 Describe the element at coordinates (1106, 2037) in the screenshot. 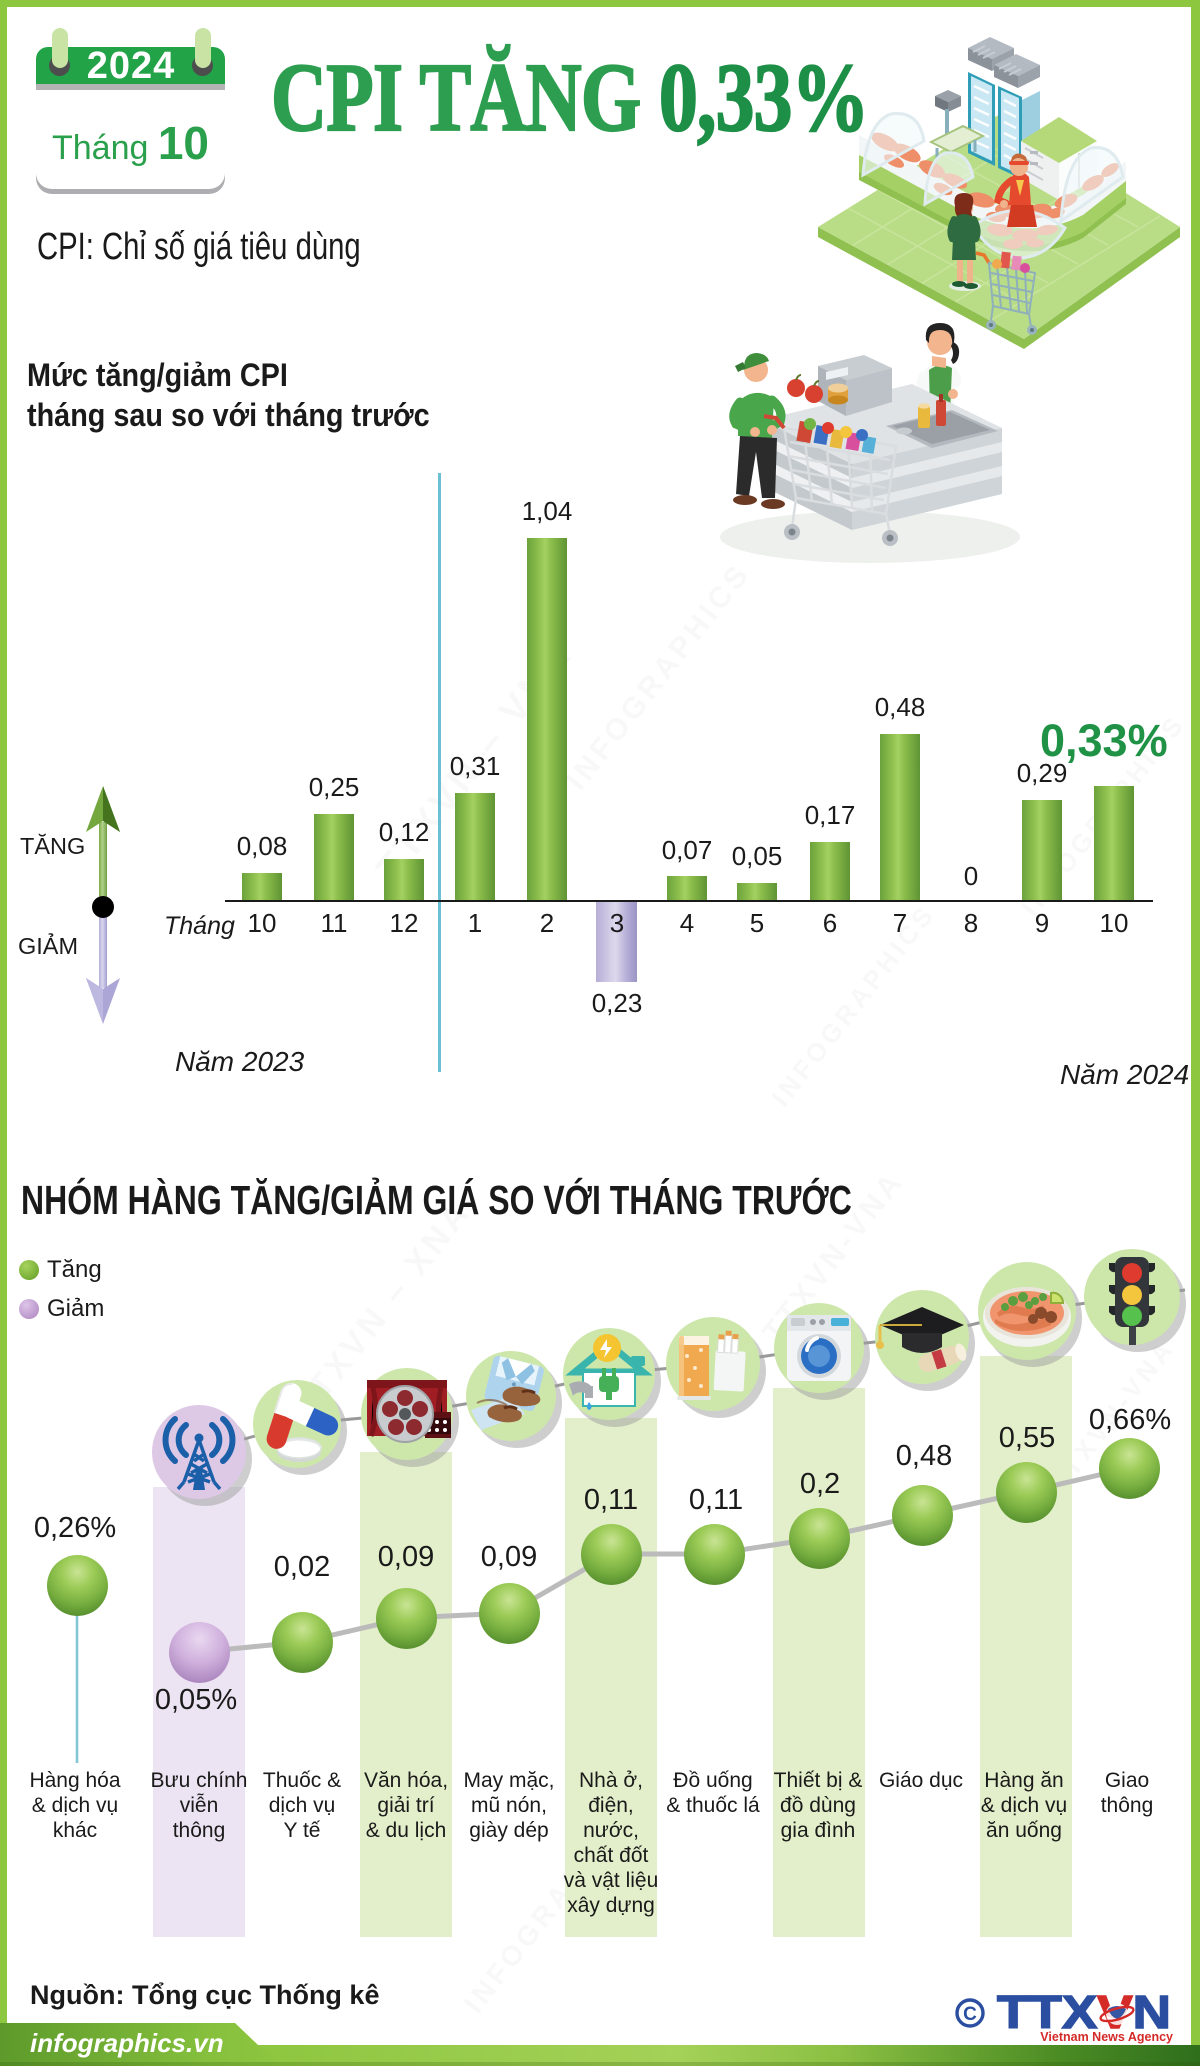

I see `svg-text: Vietnam News Agency` at that location.